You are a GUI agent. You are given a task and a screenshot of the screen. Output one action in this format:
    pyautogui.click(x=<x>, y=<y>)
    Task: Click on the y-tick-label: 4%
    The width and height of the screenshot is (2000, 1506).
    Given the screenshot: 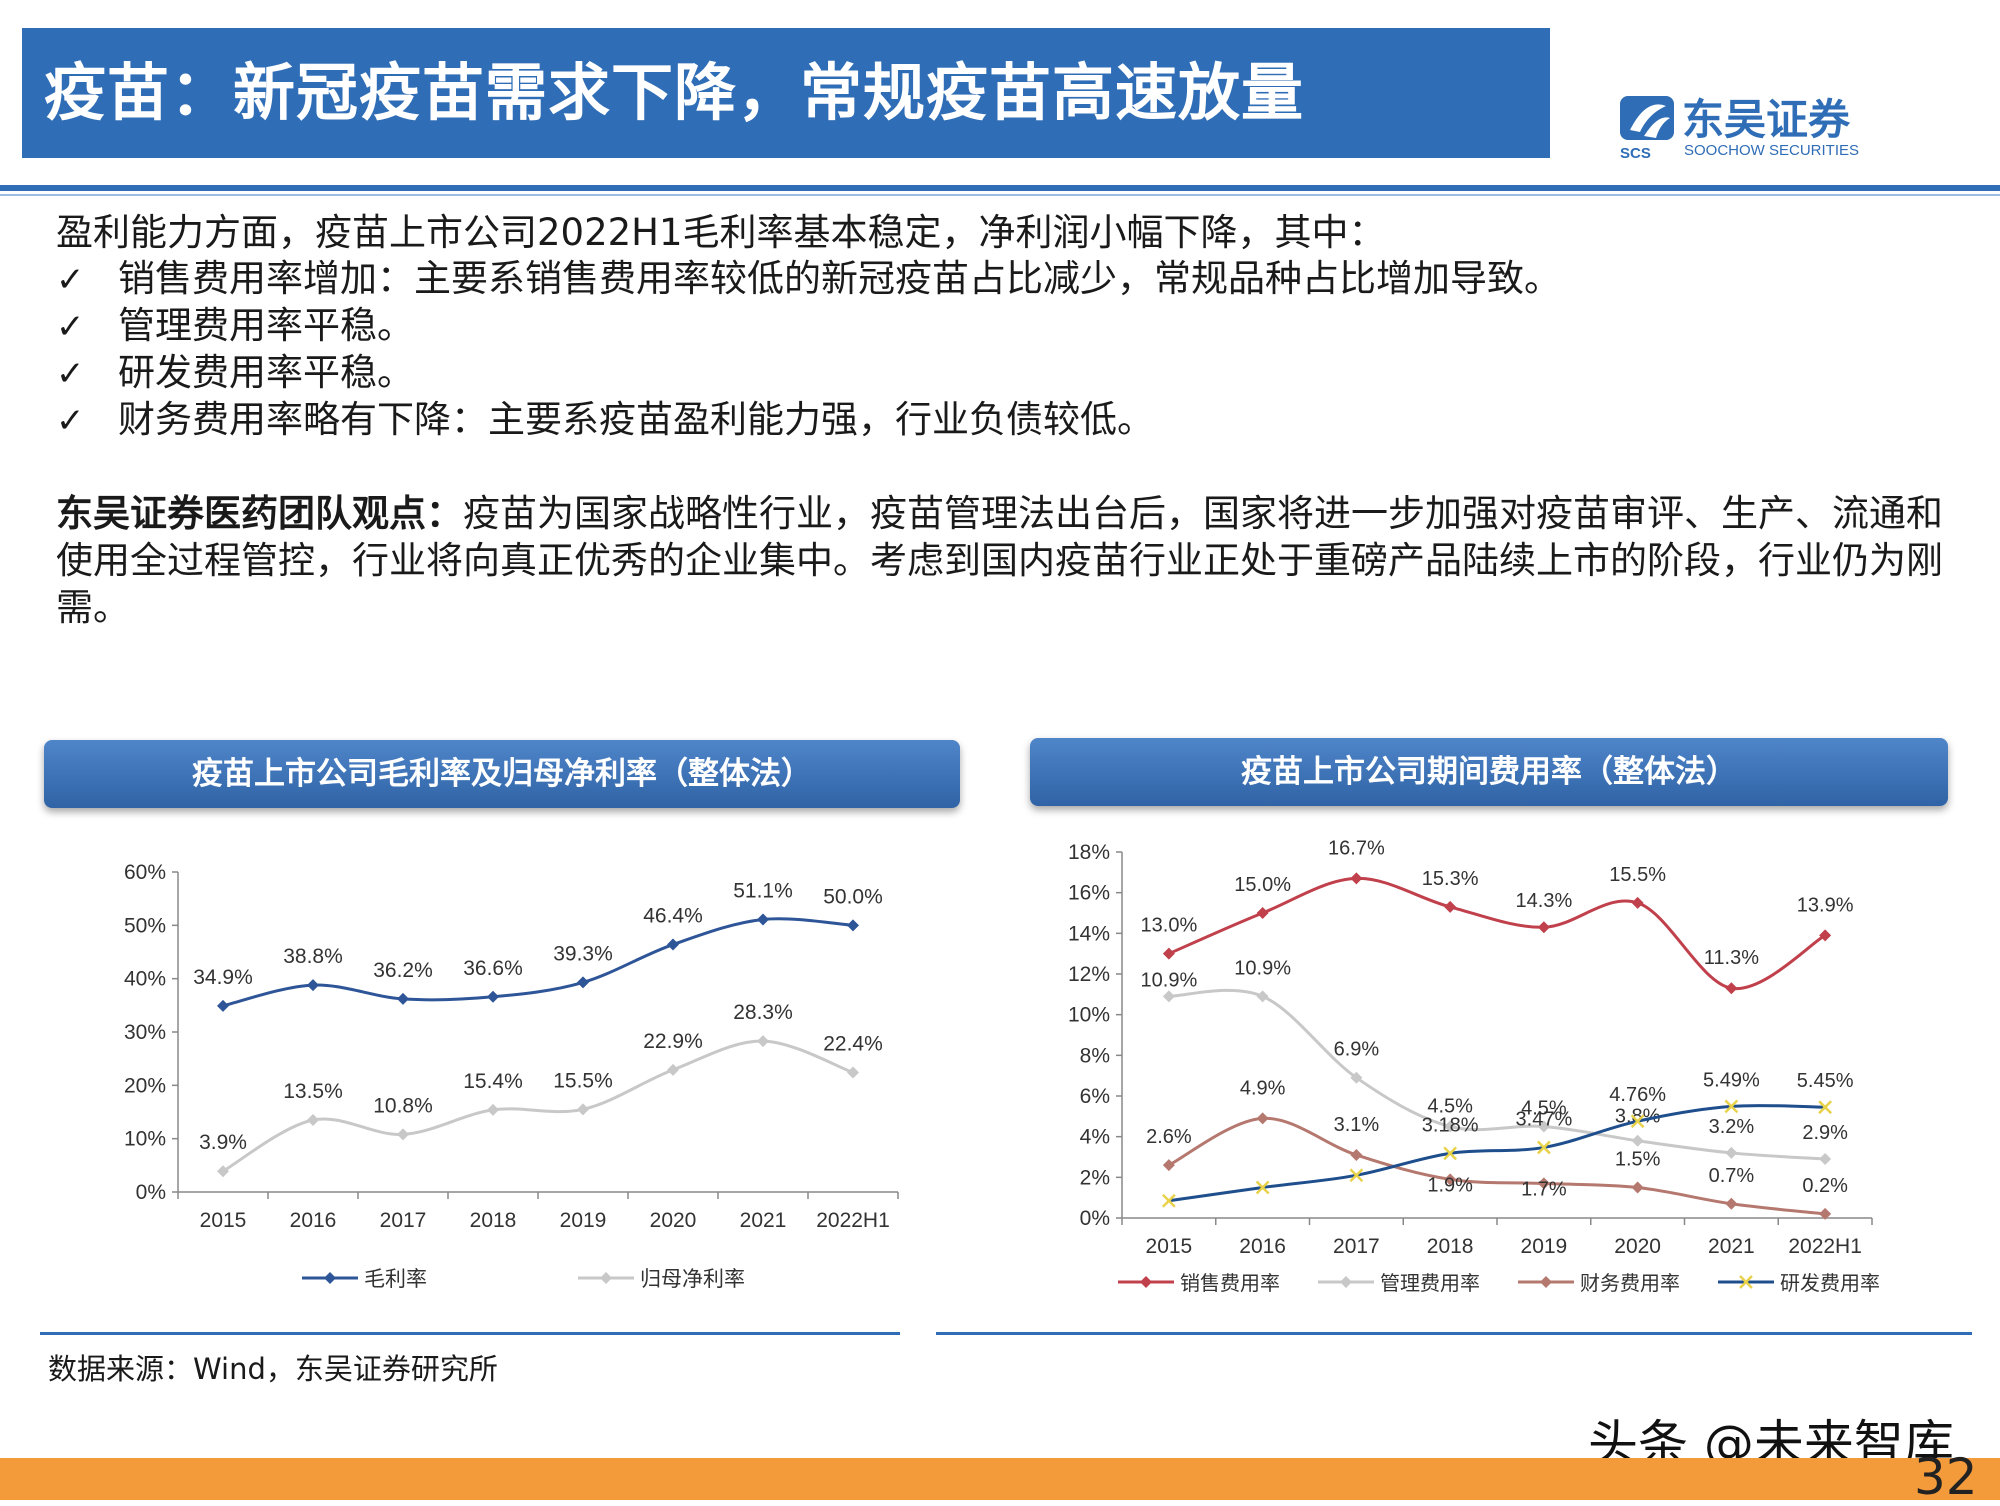 What is the action you would take?
    pyautogui.click(x=1095, y=1137)
    